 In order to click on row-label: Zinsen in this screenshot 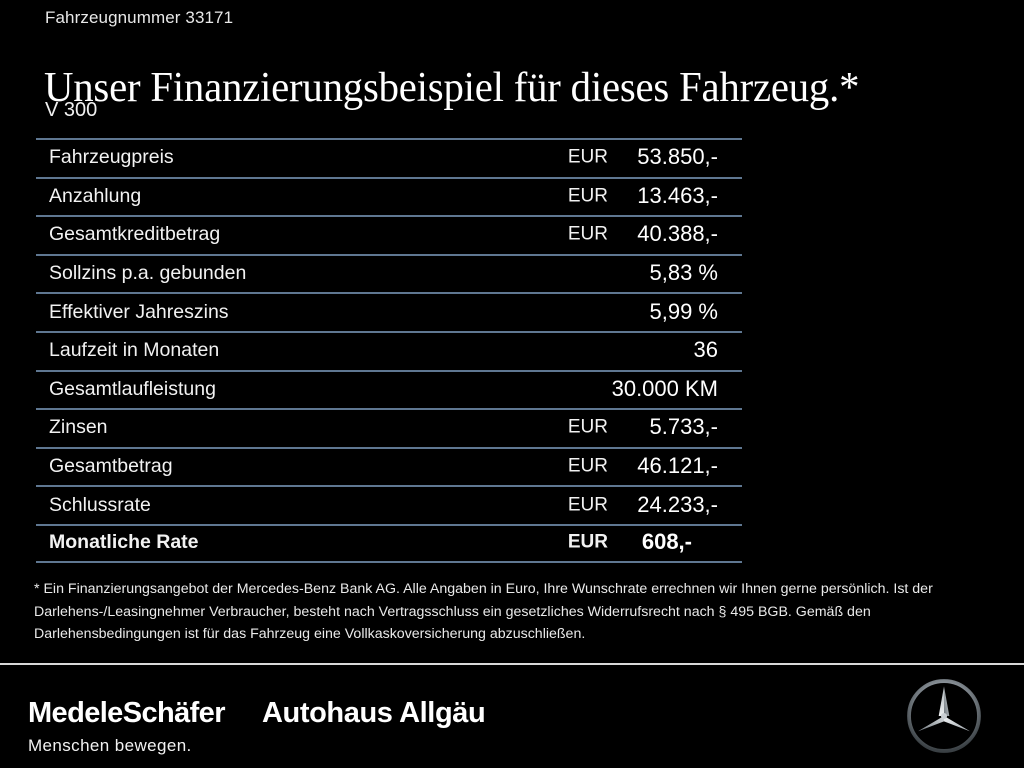, I will do `click(78, 427)`.